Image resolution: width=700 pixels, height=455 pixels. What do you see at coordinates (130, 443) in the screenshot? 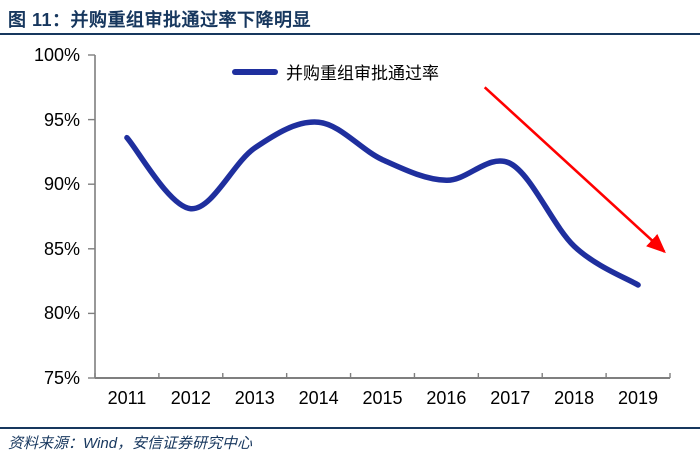
I see `source-text: 资料来源：Wind，安信证券研究中心` at bounding box center [130, 443].